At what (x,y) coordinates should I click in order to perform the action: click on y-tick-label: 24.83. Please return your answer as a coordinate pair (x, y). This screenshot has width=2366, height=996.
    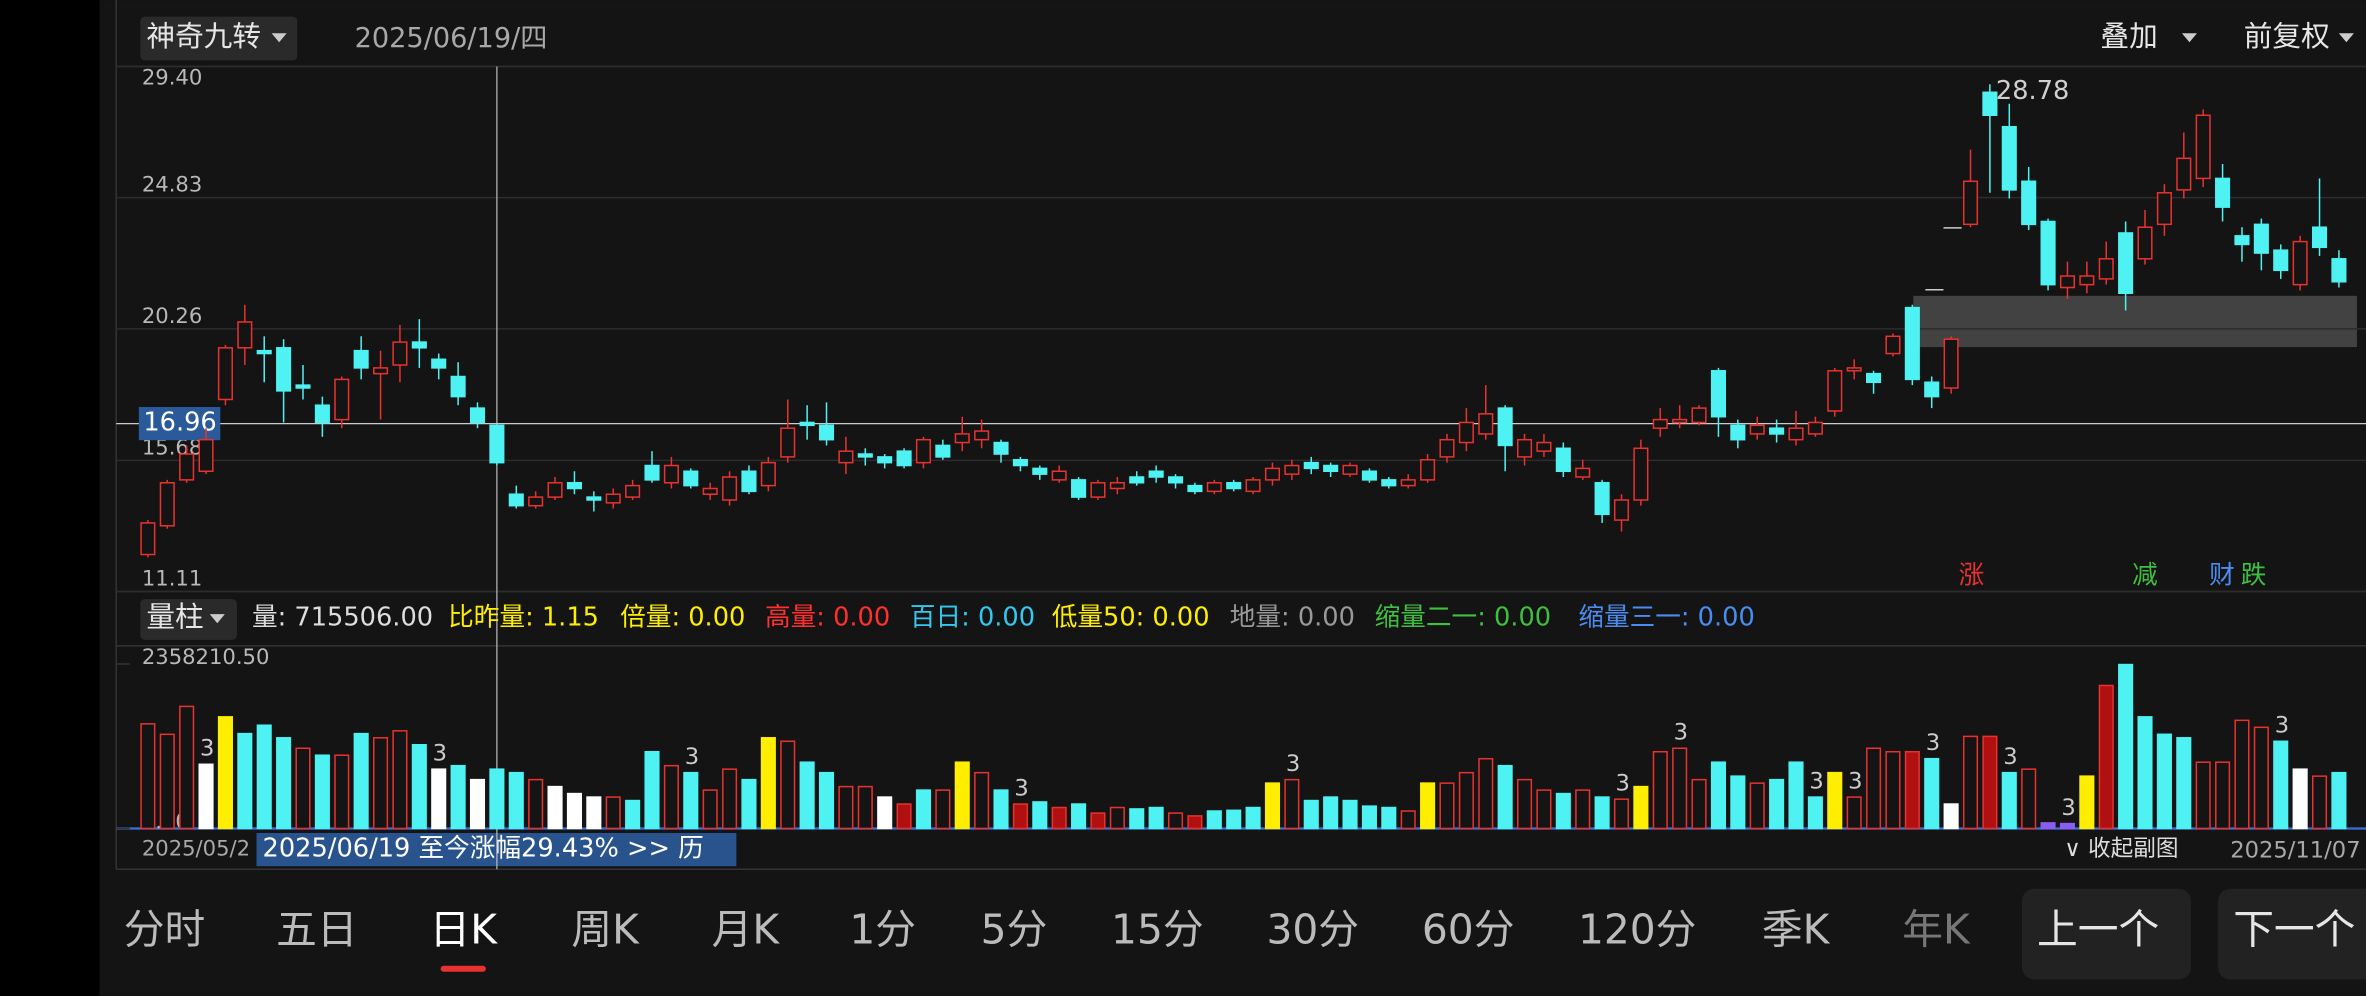
    Looking at the image, I should click on (172, 184).